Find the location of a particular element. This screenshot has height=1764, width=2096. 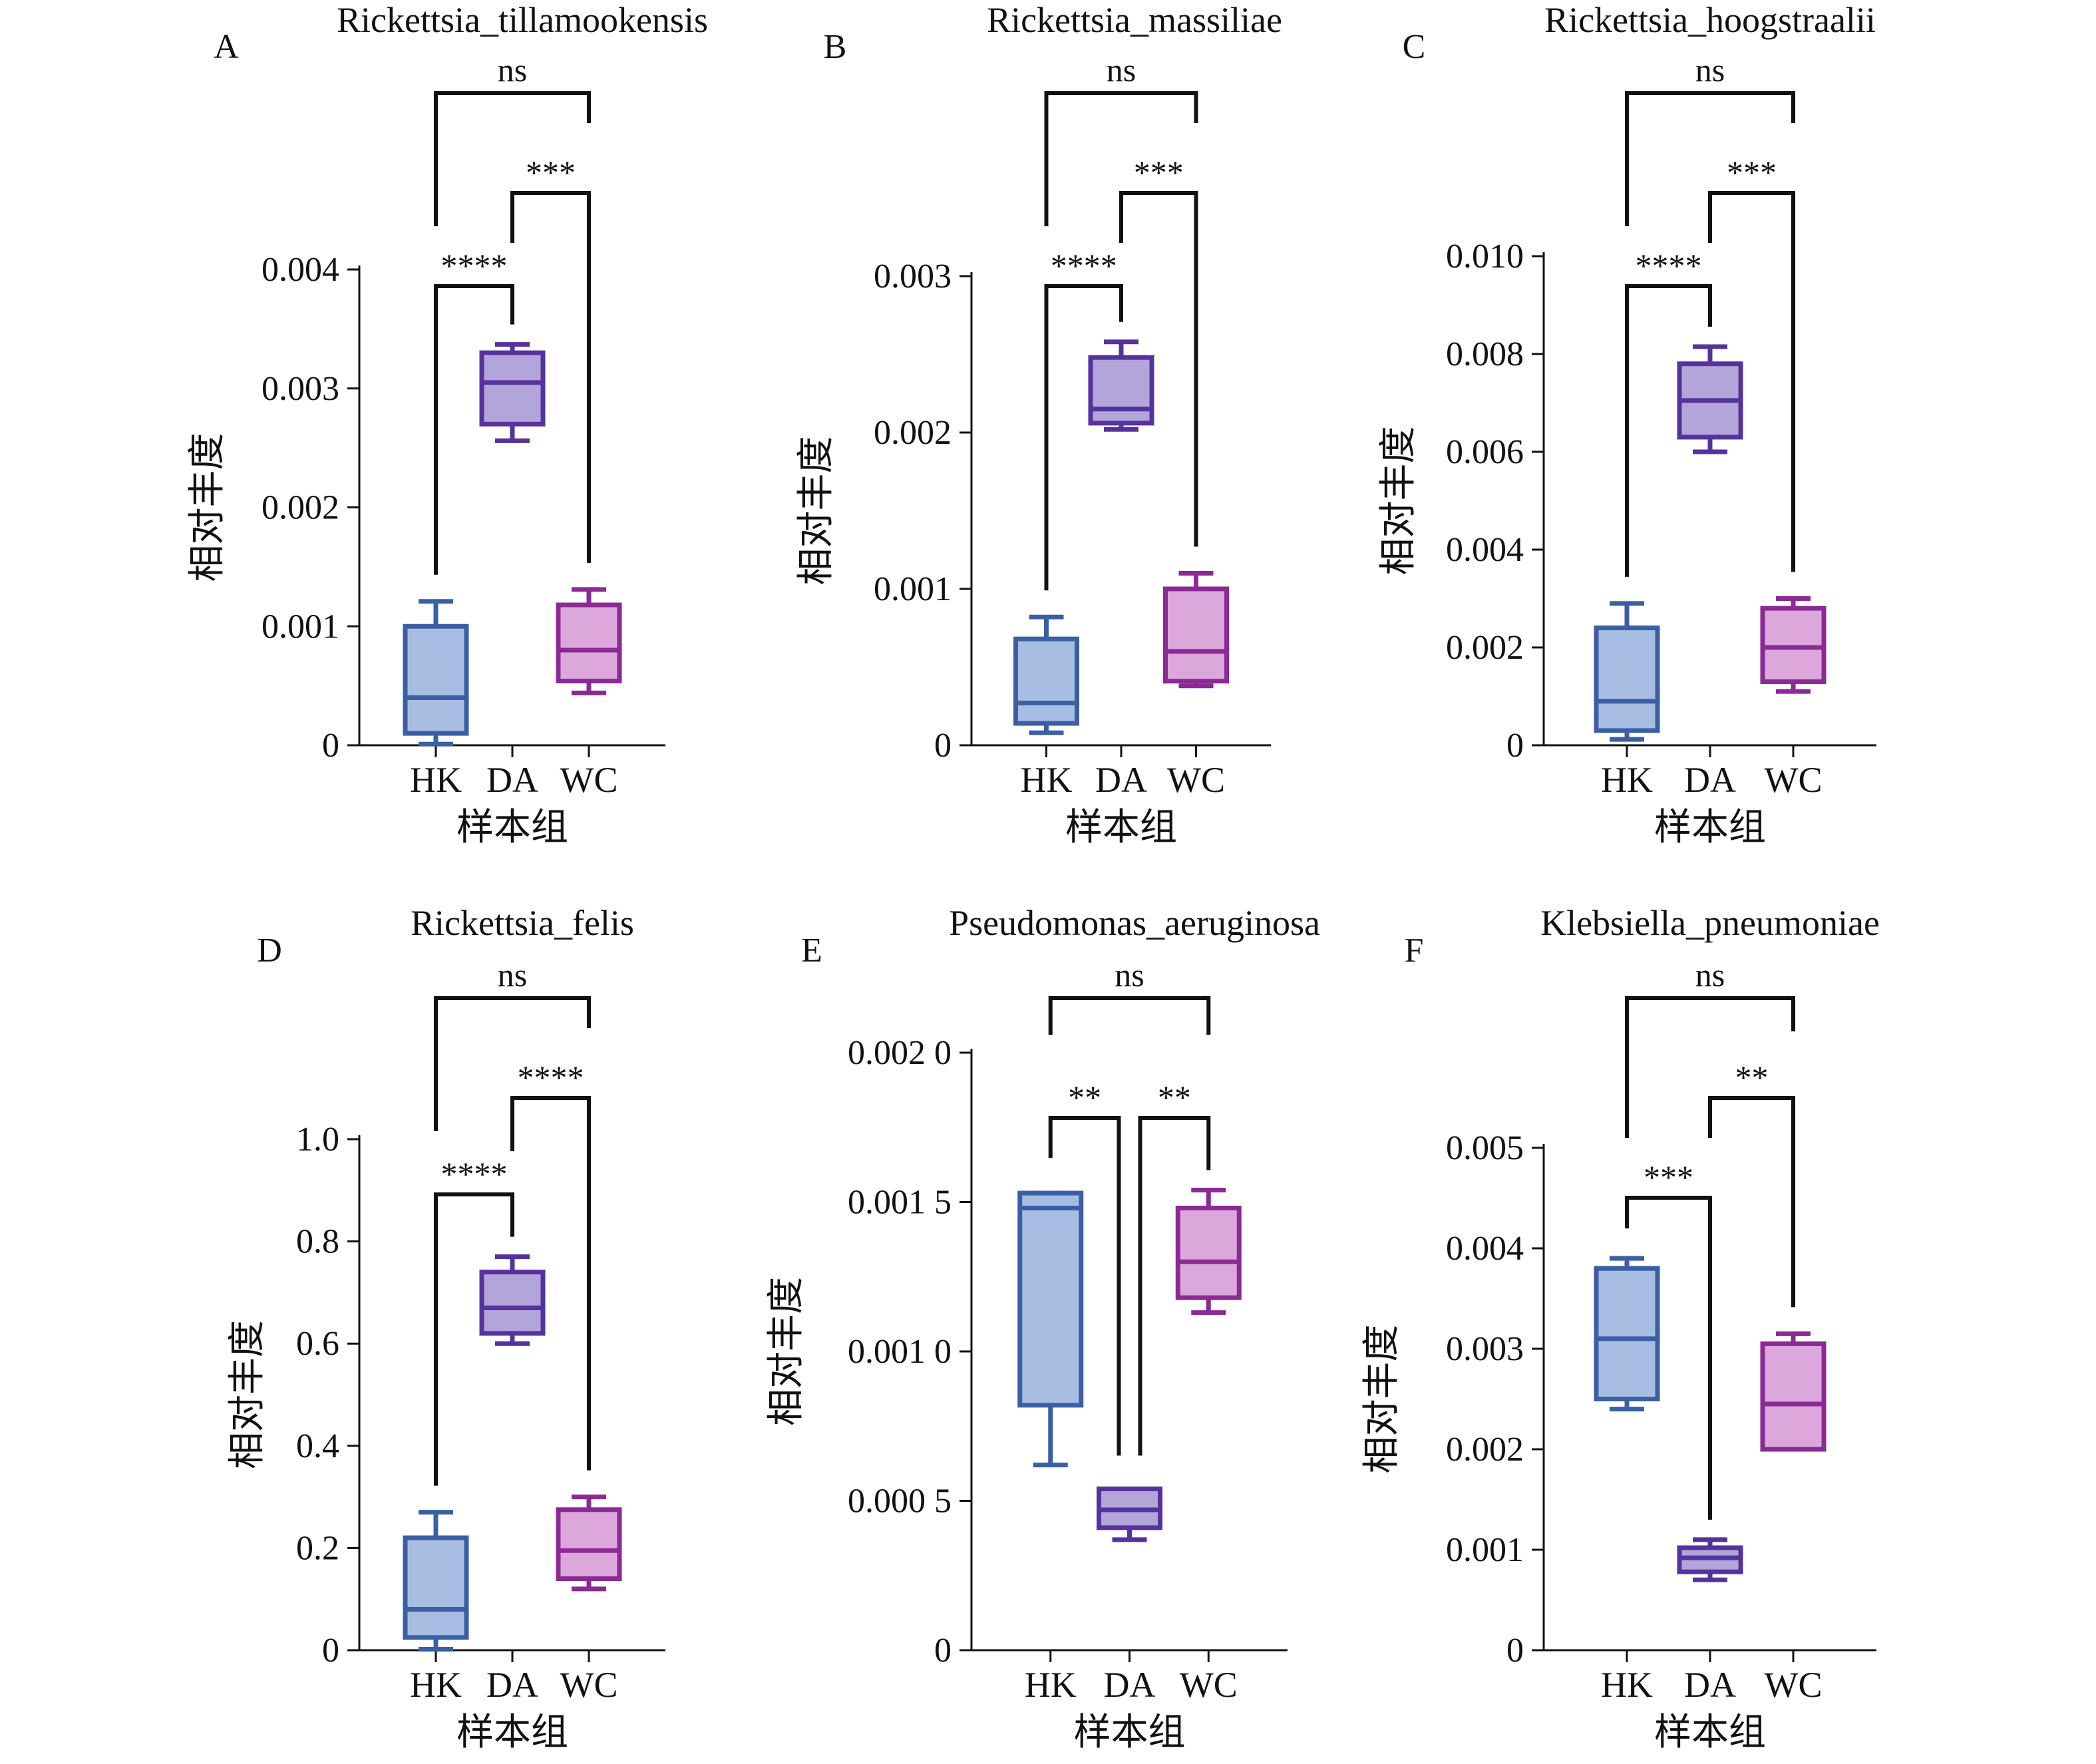

y-tick-label: 0.000 5 is located at coordinates (900, 1501).